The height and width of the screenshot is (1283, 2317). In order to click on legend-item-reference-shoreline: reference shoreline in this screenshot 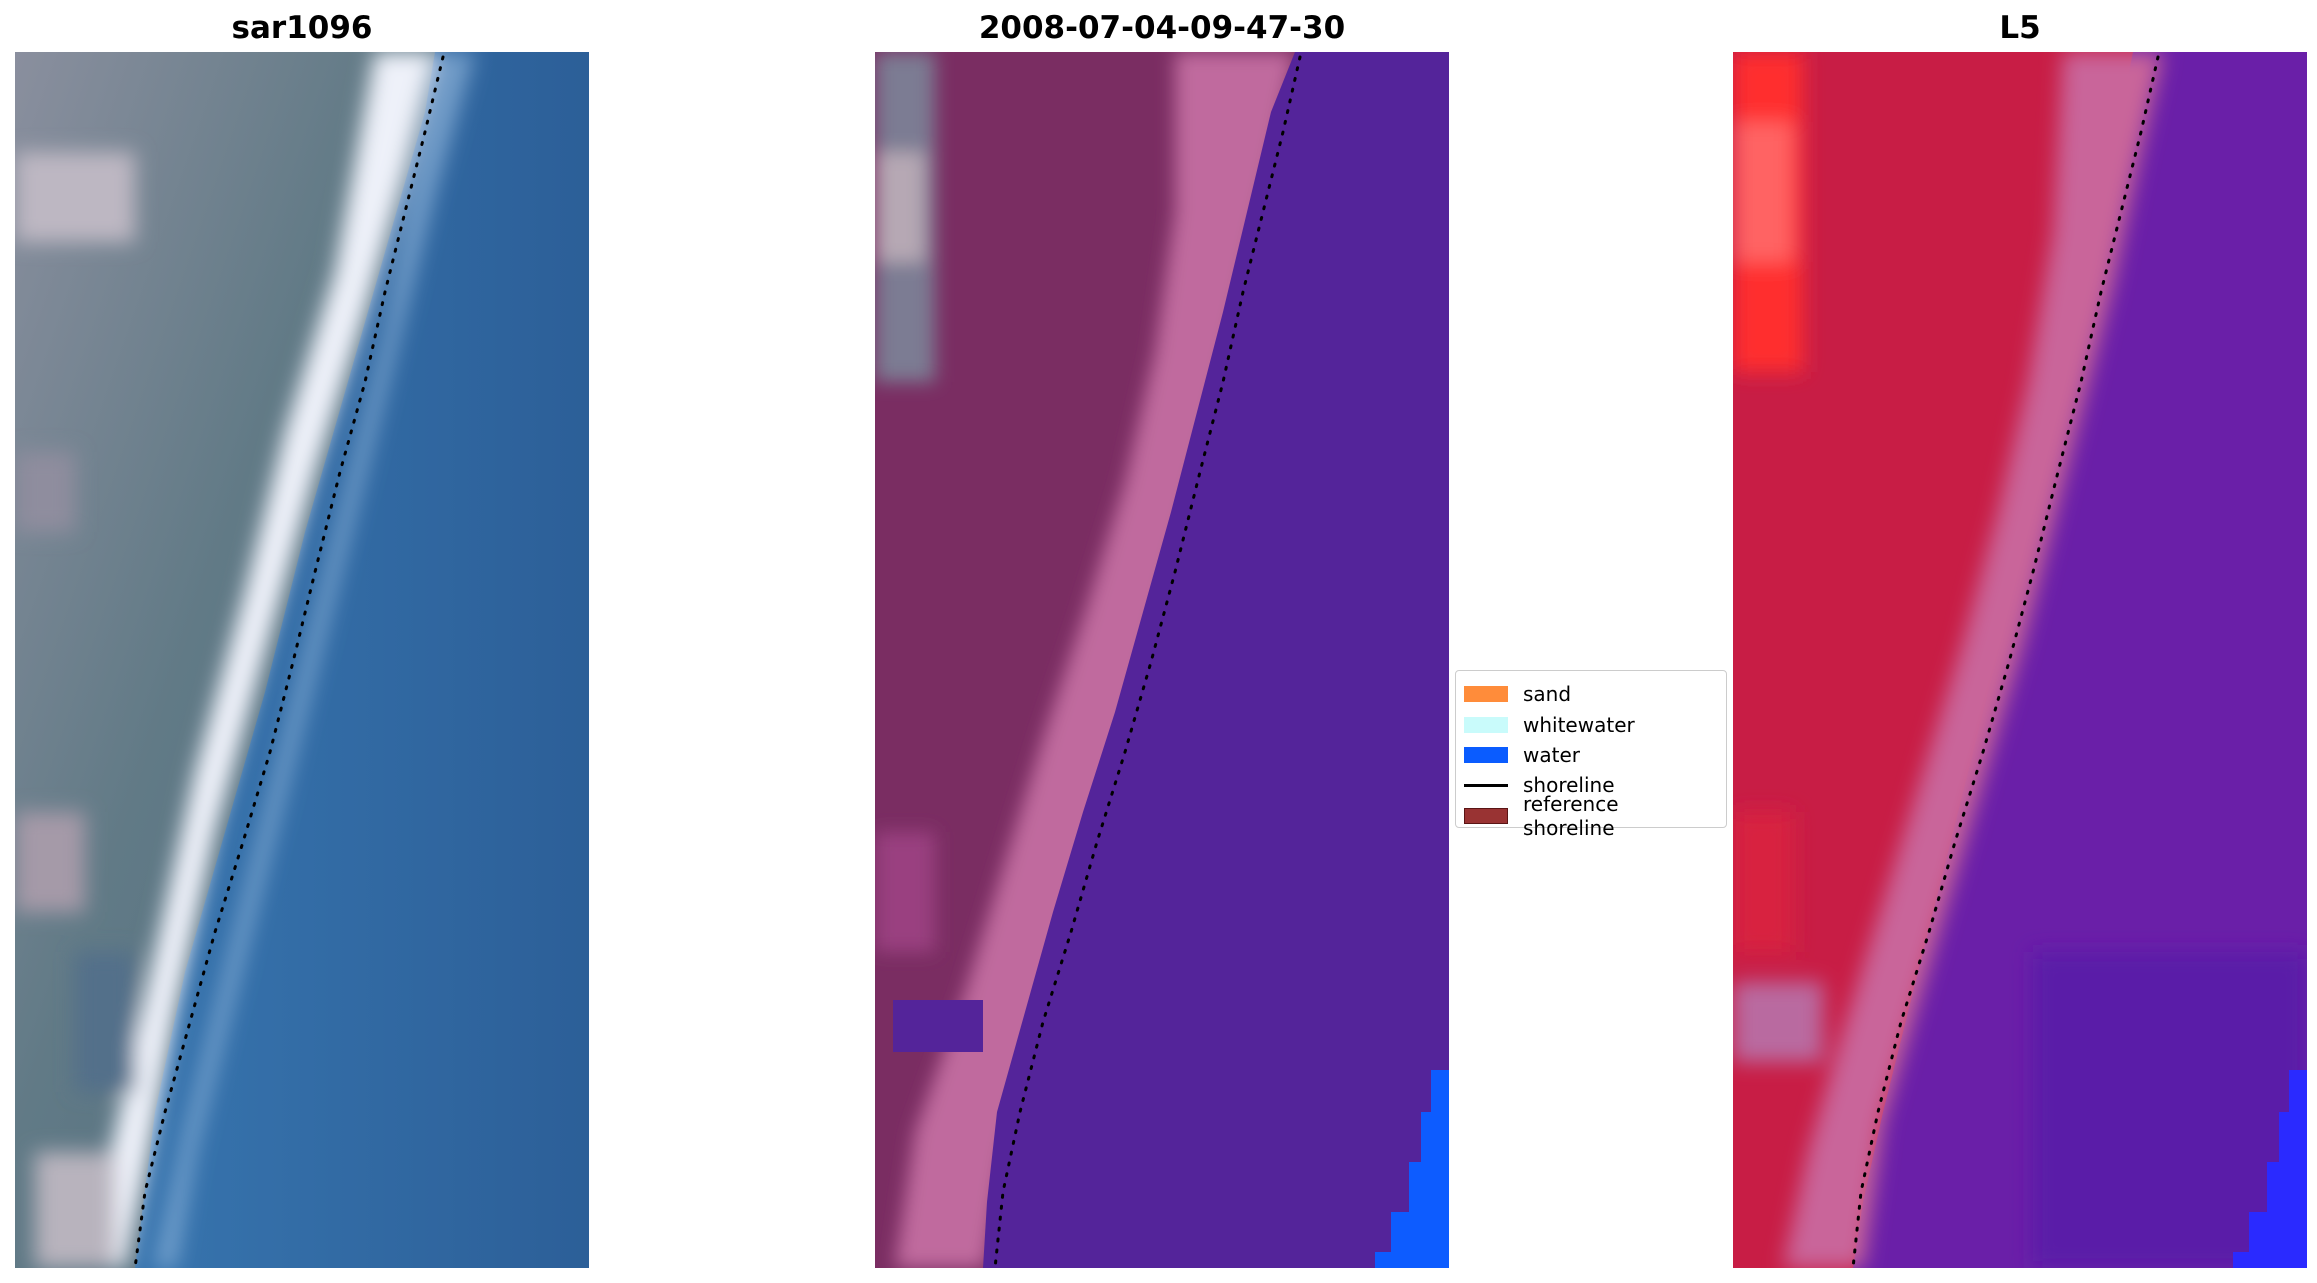, I will do `click(1590, 816)`.